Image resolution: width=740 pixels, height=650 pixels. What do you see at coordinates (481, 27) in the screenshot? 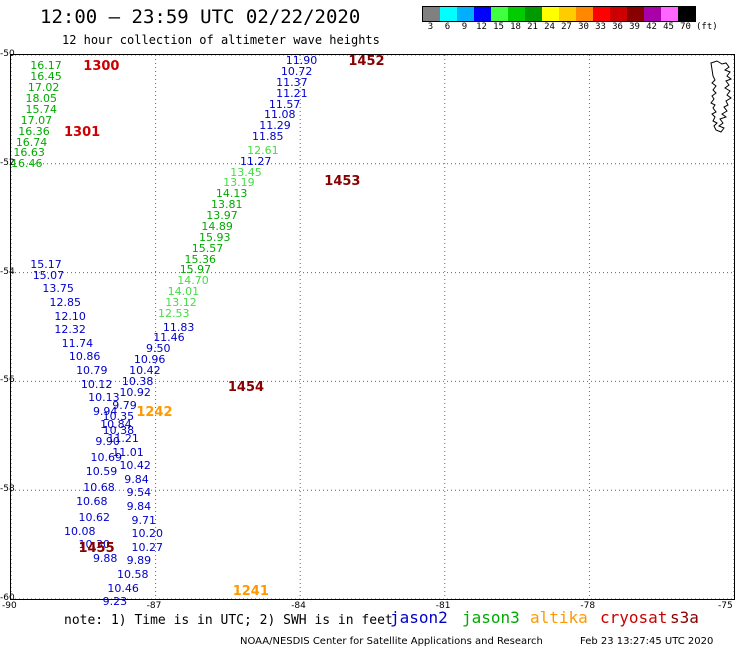
I see `colorbar-label: 12` at bounding box center [481, 27].